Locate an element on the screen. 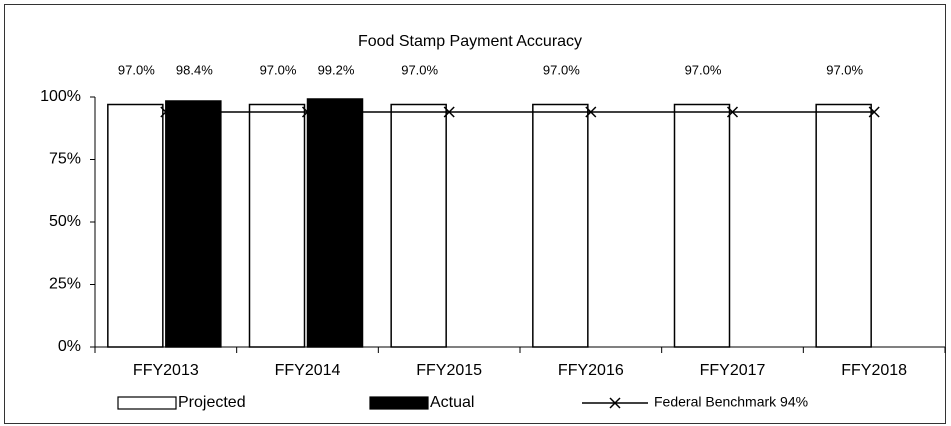 The image size is (951, 426). value-label: 99.2% is located at coordinates (336, 69).